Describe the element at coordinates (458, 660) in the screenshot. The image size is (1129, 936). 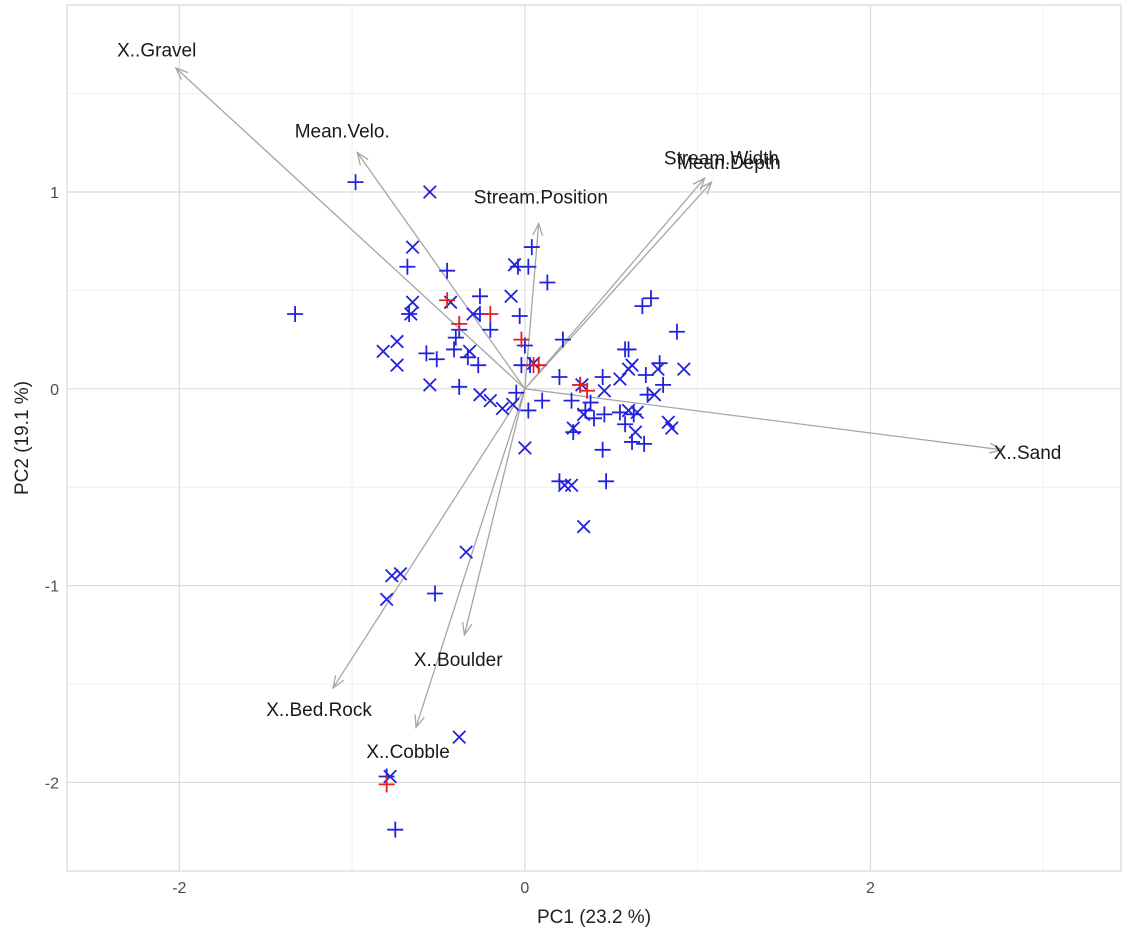
I see `loading-label: X..Boulder` at that location.